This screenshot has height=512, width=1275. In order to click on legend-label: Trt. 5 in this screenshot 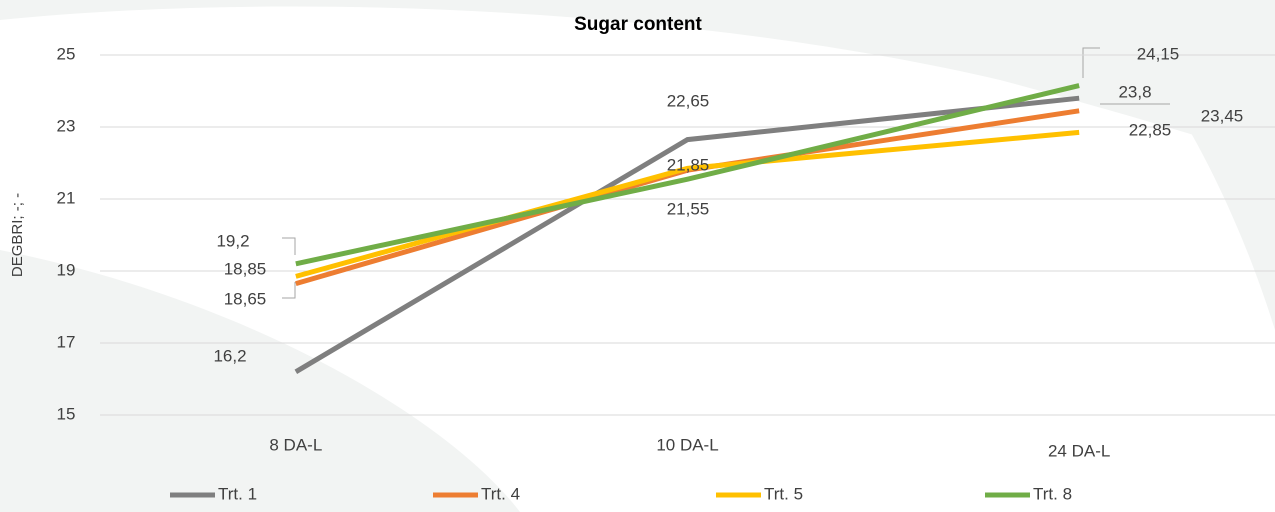, I will do `click(783, 493)`.